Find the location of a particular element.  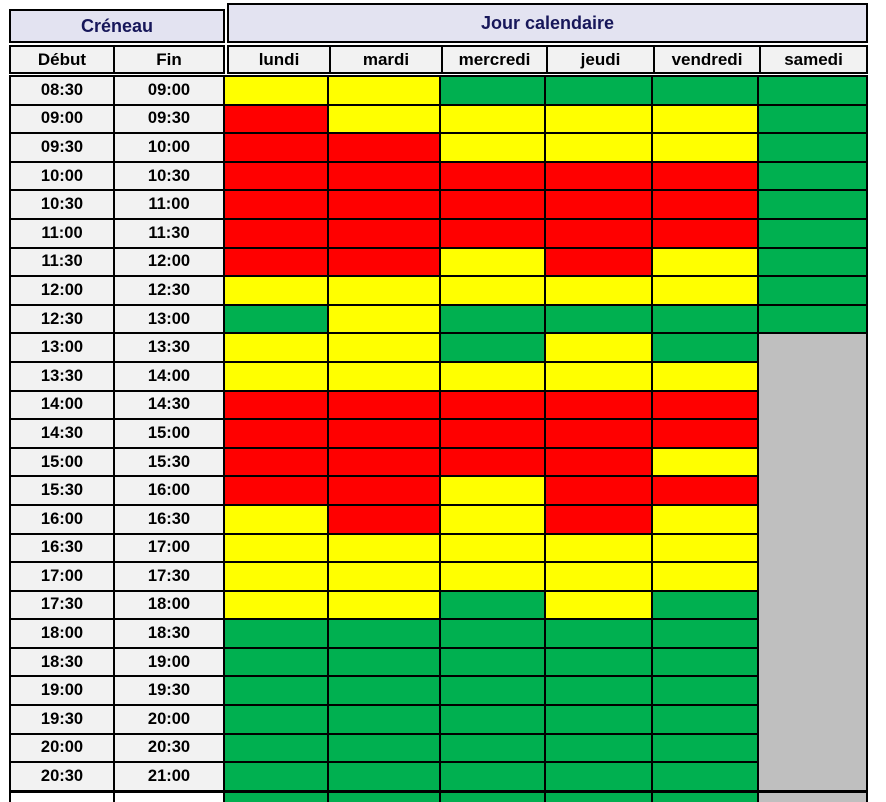

slot-cell-lundi-10:00 is located at coordinates (276, 176).